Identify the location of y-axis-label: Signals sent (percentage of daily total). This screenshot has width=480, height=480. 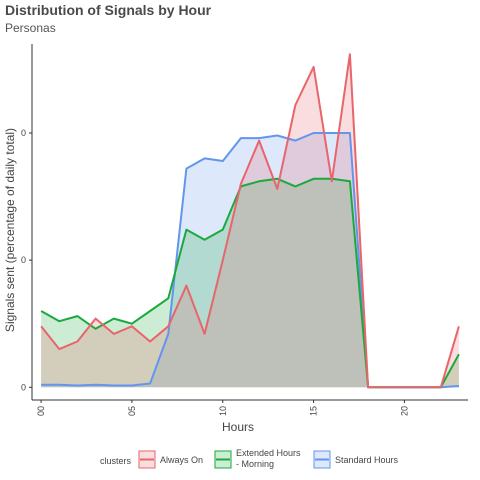
(10, 230).